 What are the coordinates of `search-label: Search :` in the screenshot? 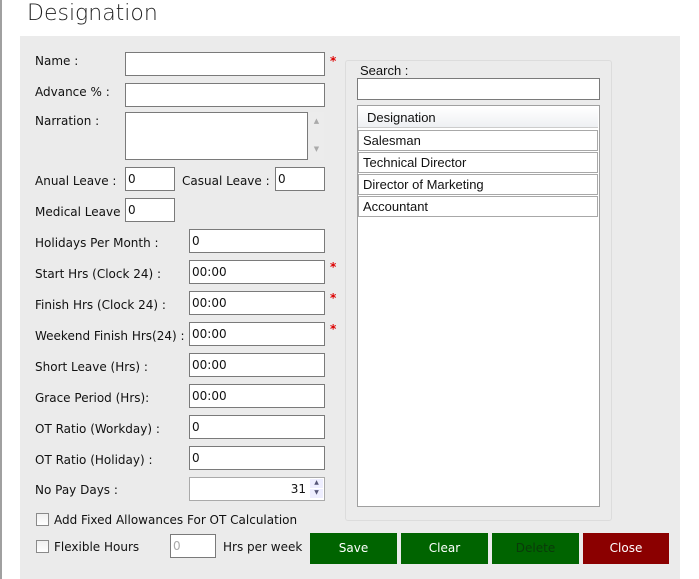 It's located at (384, 70).